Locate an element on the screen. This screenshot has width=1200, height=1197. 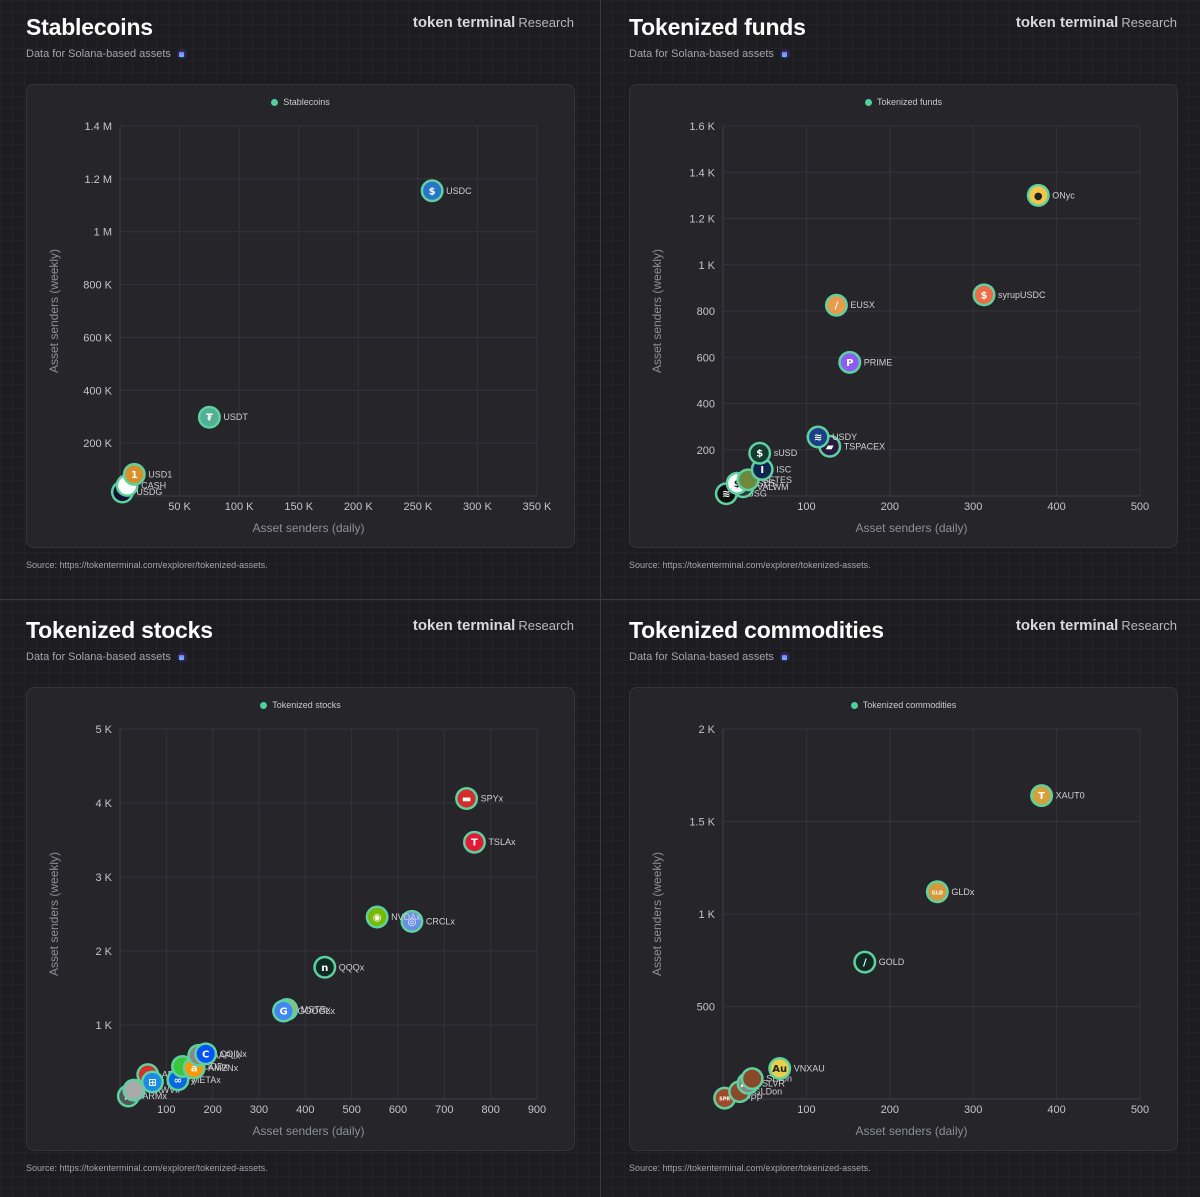
solana-icon is located at coordinates (784, 657).